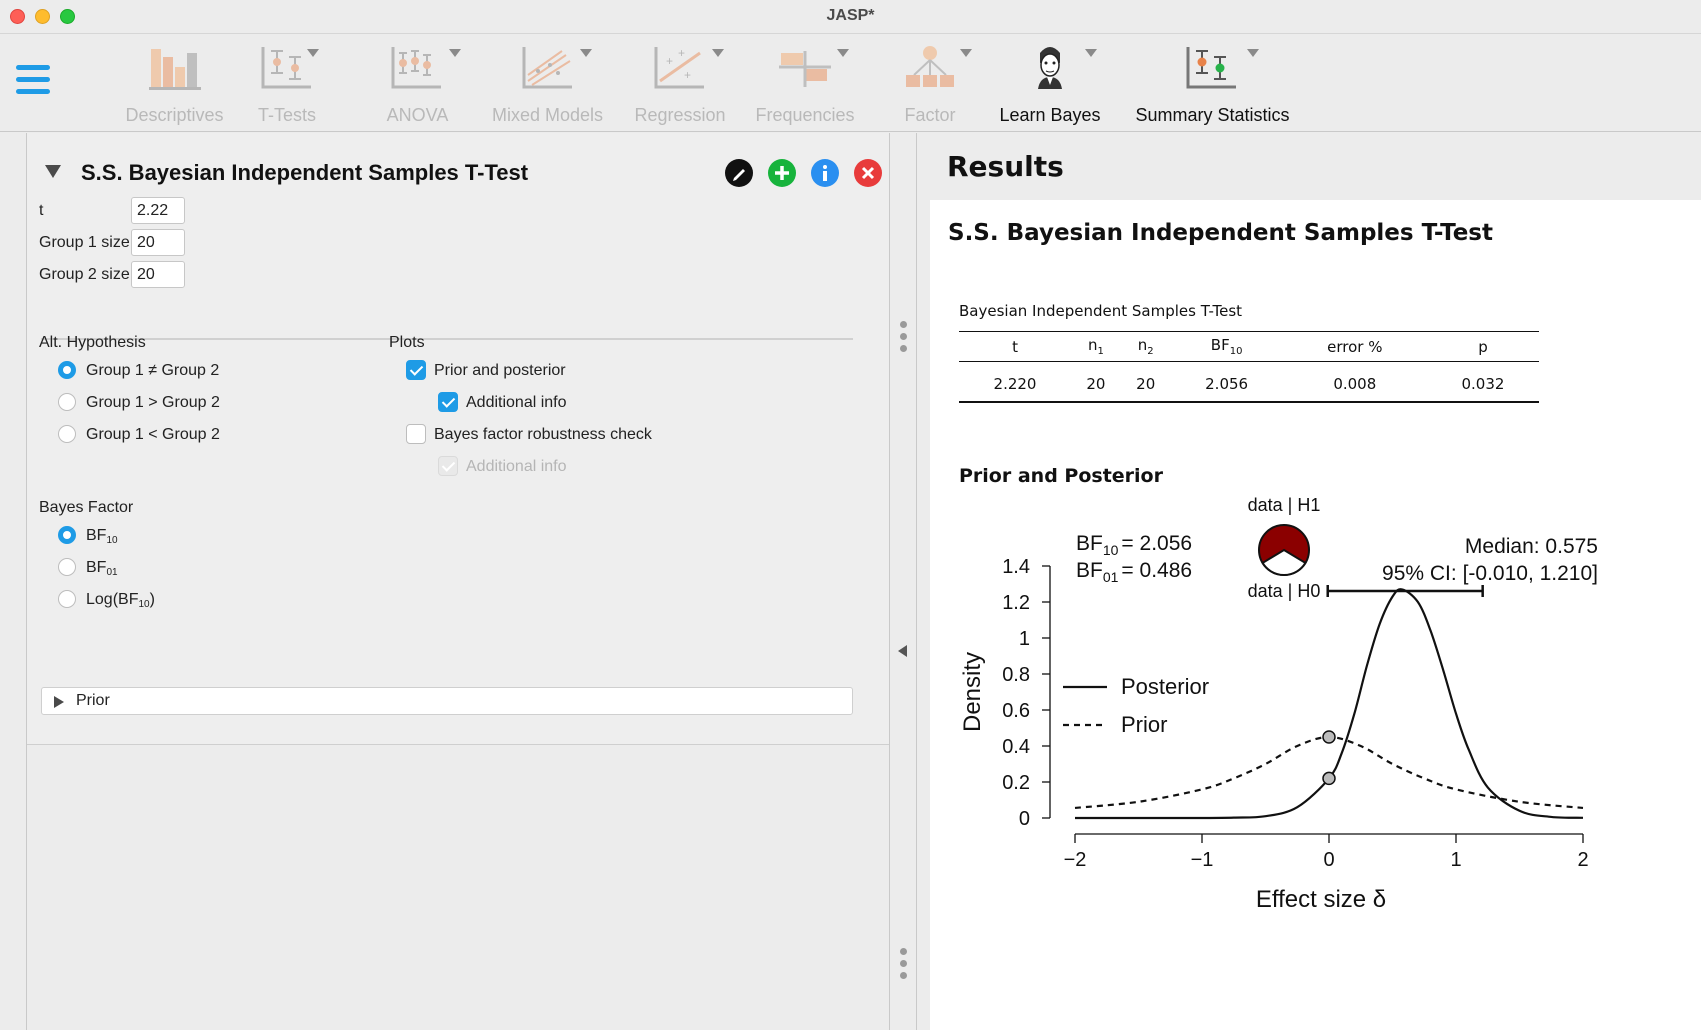  I want to click on radio-log-bf10, so click(67, 599).